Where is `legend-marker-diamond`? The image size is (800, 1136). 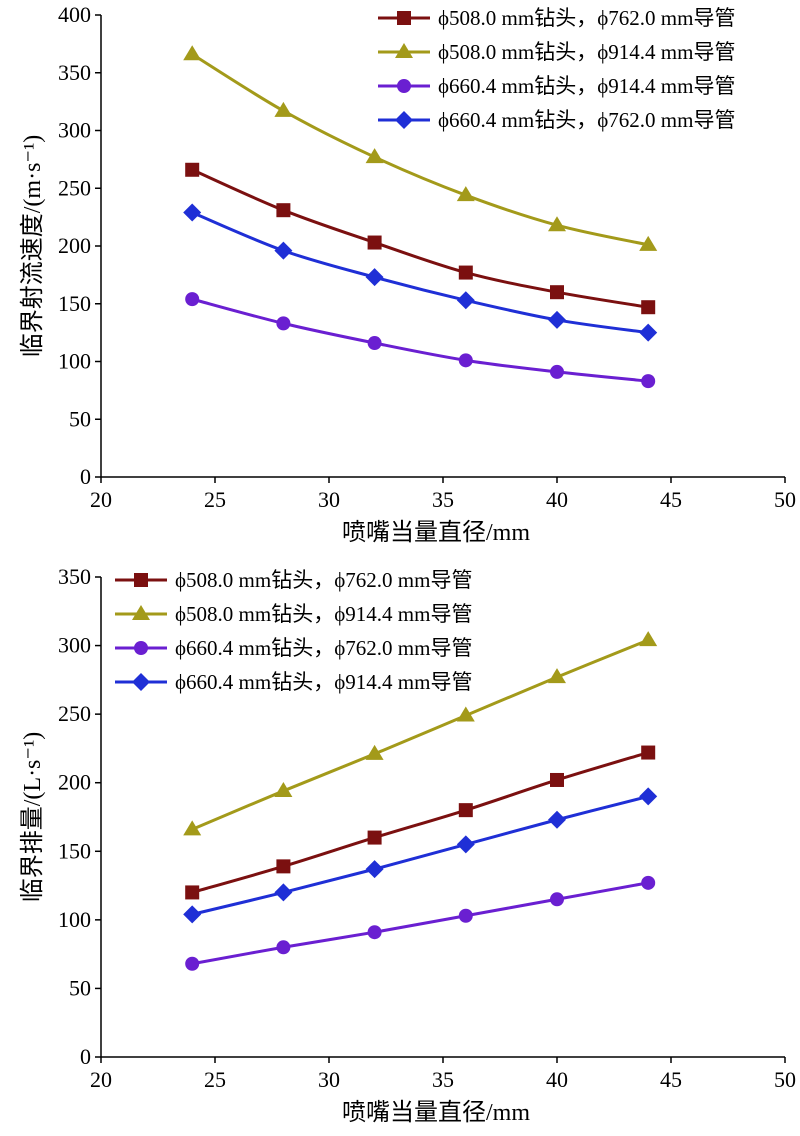 legend-marker-diamond is located at coordinates (141, 682).